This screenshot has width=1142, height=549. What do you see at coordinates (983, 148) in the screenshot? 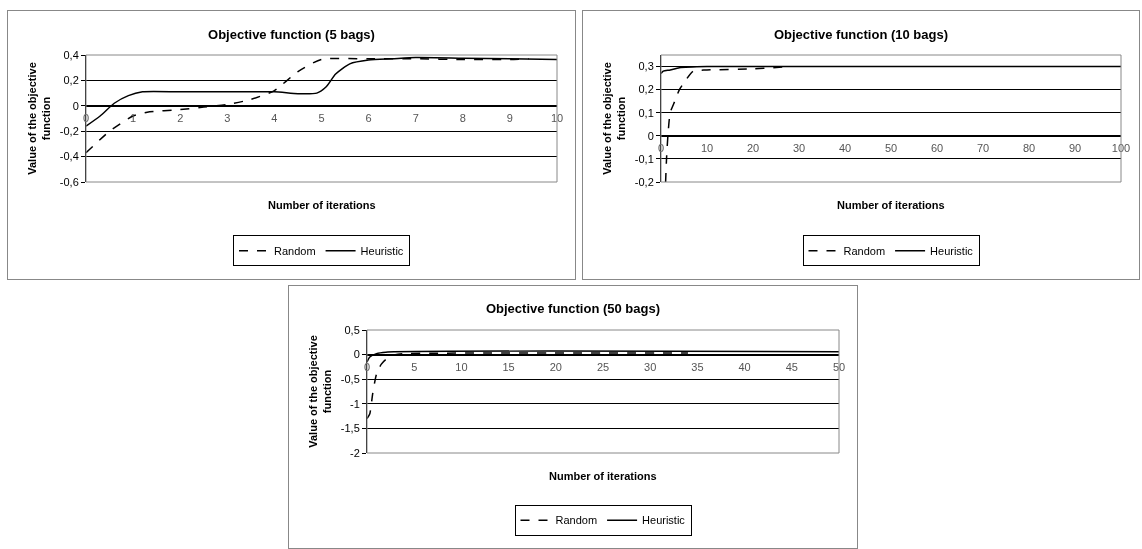
I see `x-tick-label: 70` at bounding box center [983, 148].